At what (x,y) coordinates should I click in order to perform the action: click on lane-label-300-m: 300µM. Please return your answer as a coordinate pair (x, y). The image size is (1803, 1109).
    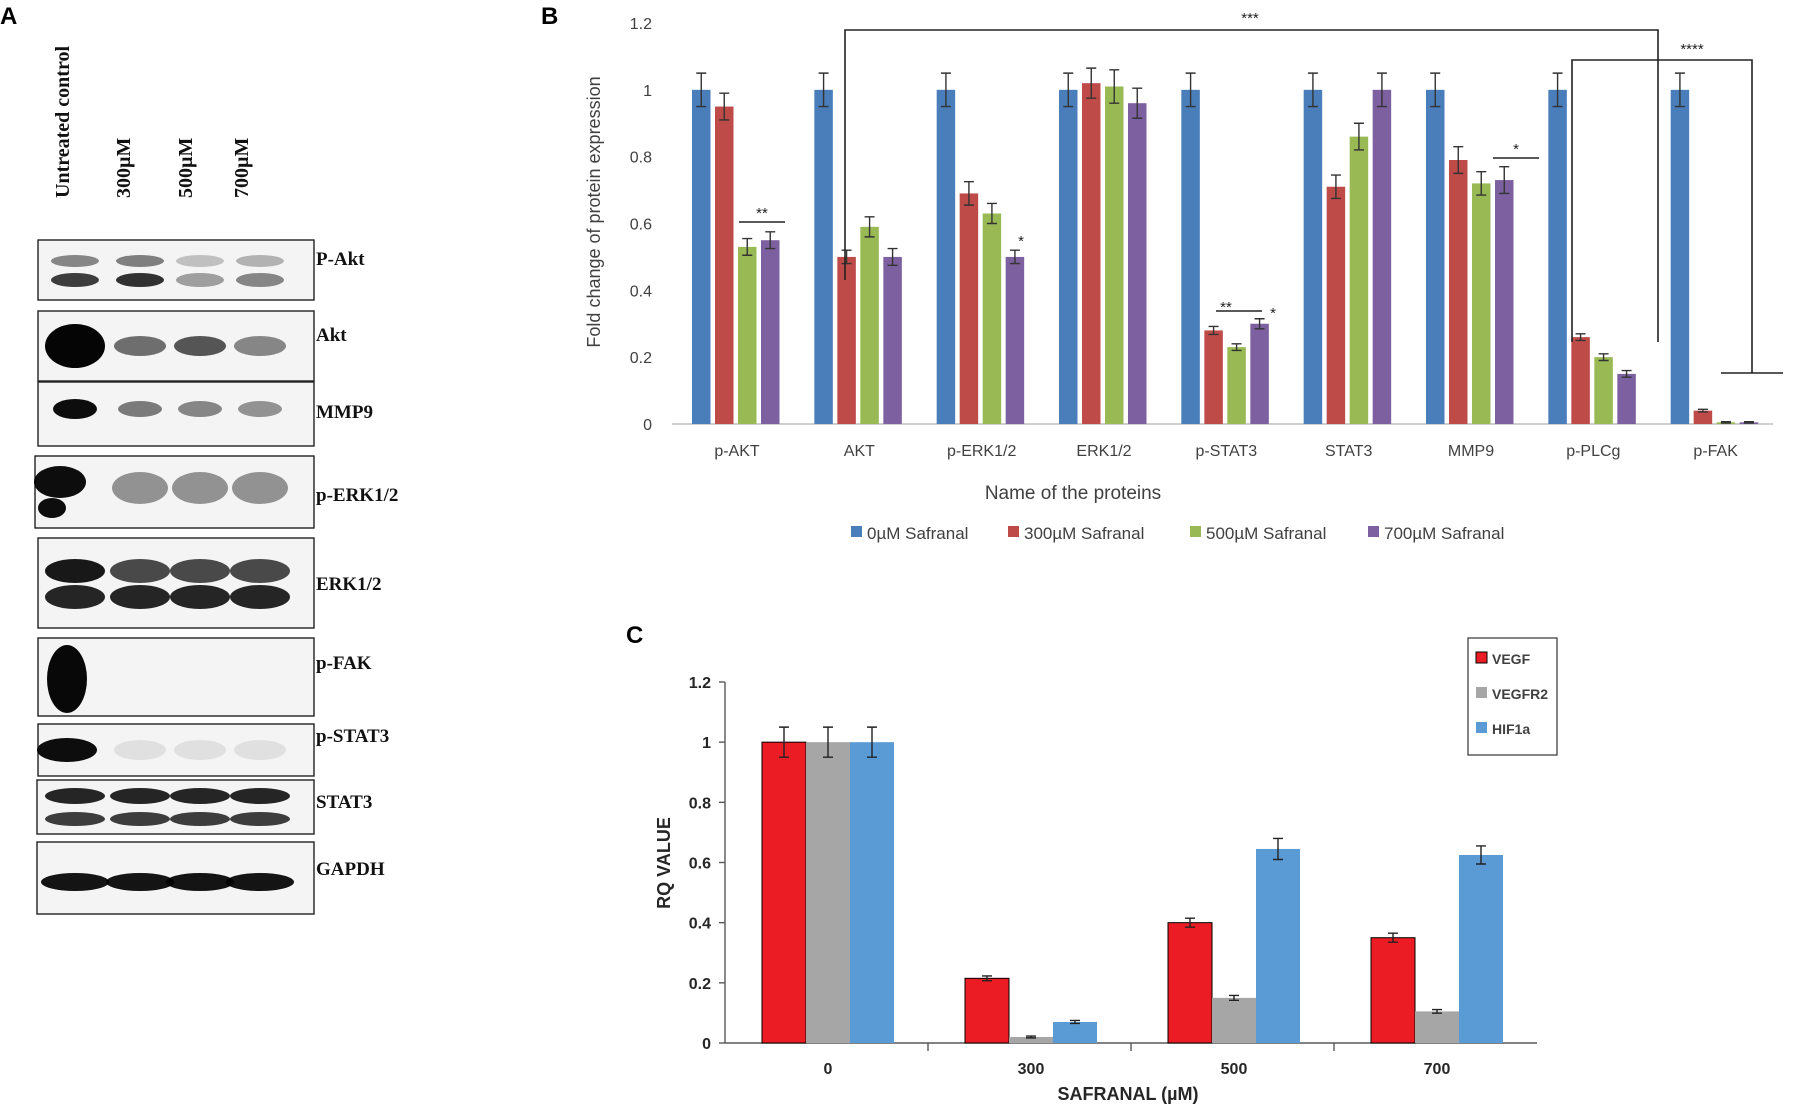
    Looking at the image, I should click on (124, 167).